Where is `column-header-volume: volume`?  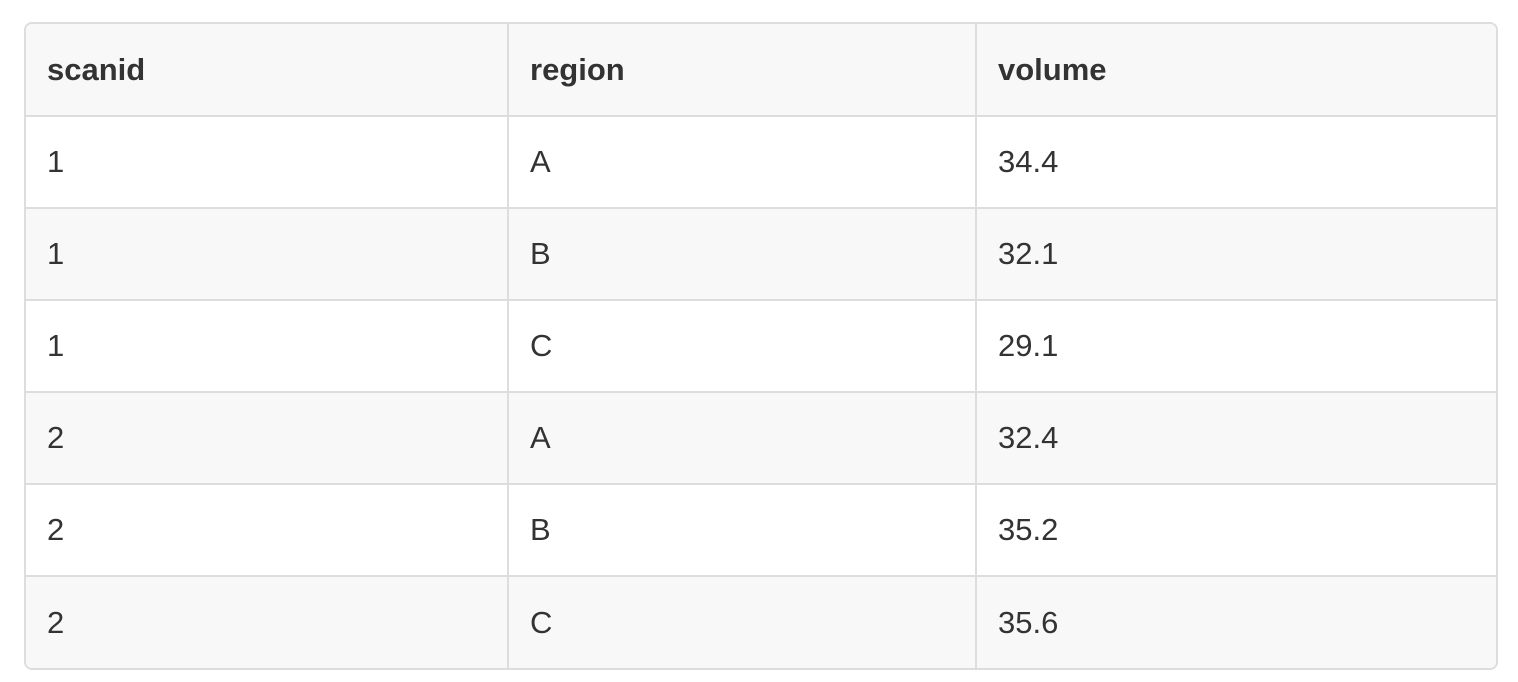
column-header-volume: volume is located at coordinates (1235, 70).